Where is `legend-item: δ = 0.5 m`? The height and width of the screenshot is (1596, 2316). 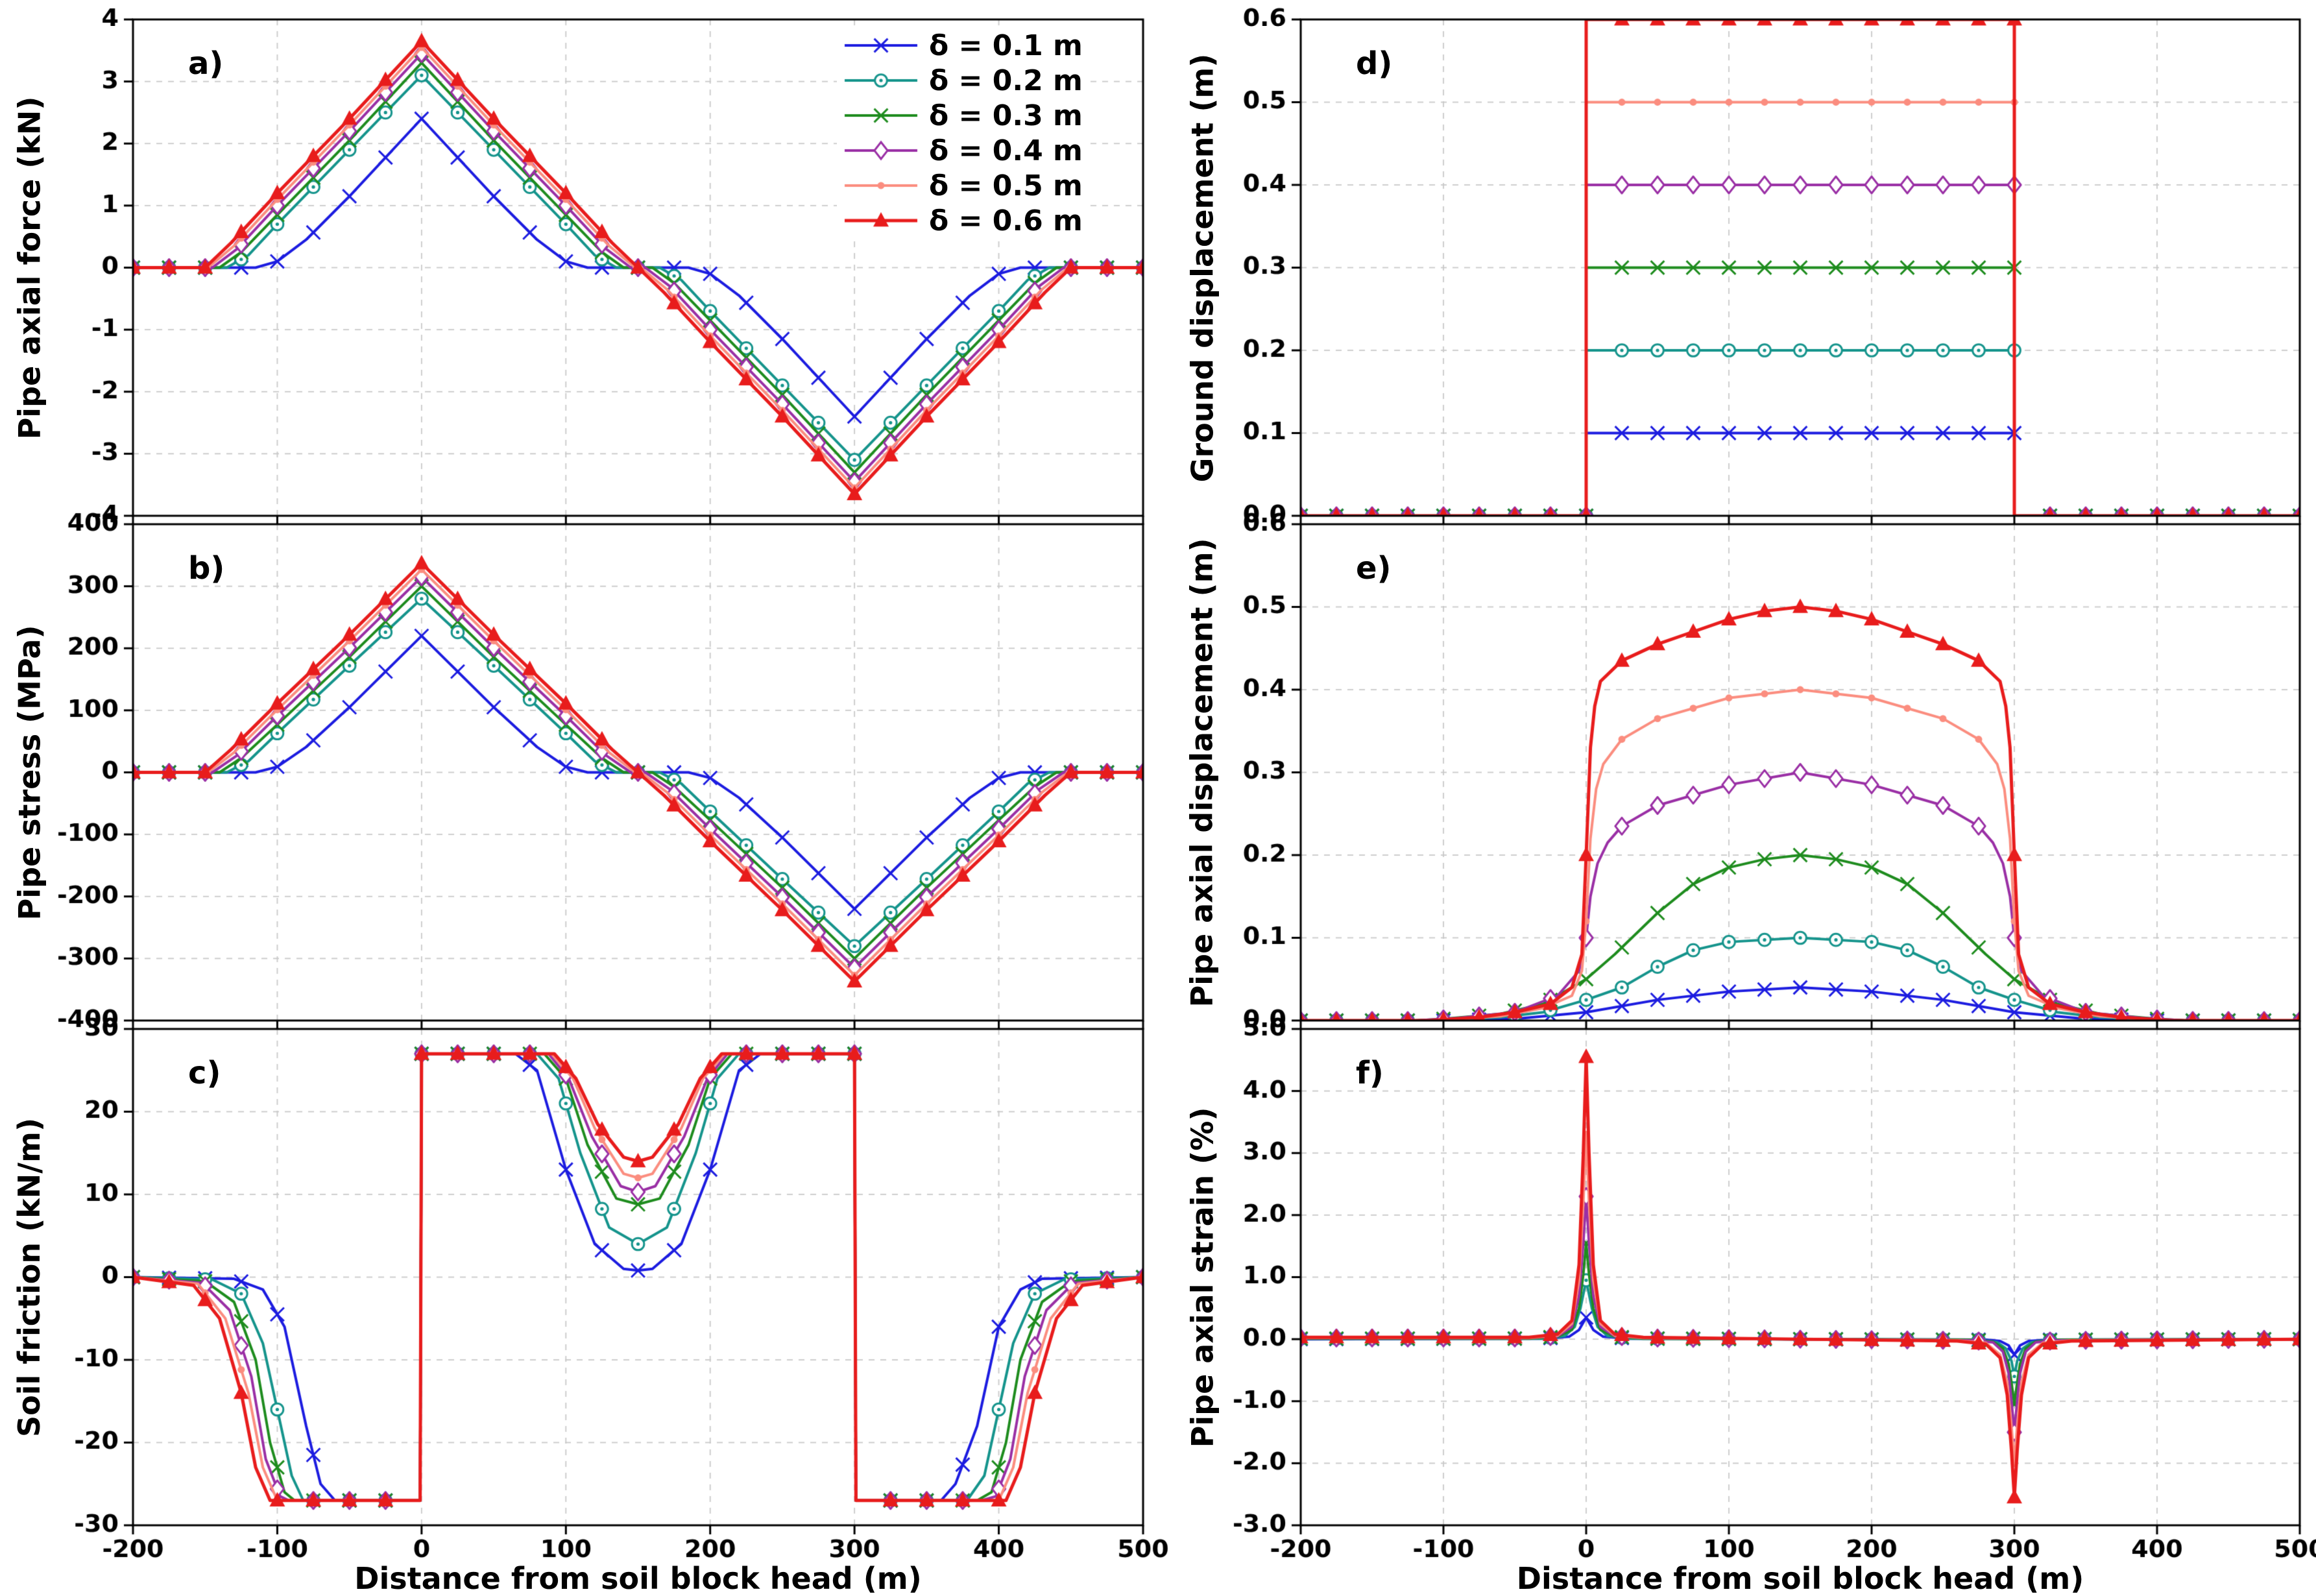 legend-item: δ = 0.5 m is located at coordinates (962, 185).